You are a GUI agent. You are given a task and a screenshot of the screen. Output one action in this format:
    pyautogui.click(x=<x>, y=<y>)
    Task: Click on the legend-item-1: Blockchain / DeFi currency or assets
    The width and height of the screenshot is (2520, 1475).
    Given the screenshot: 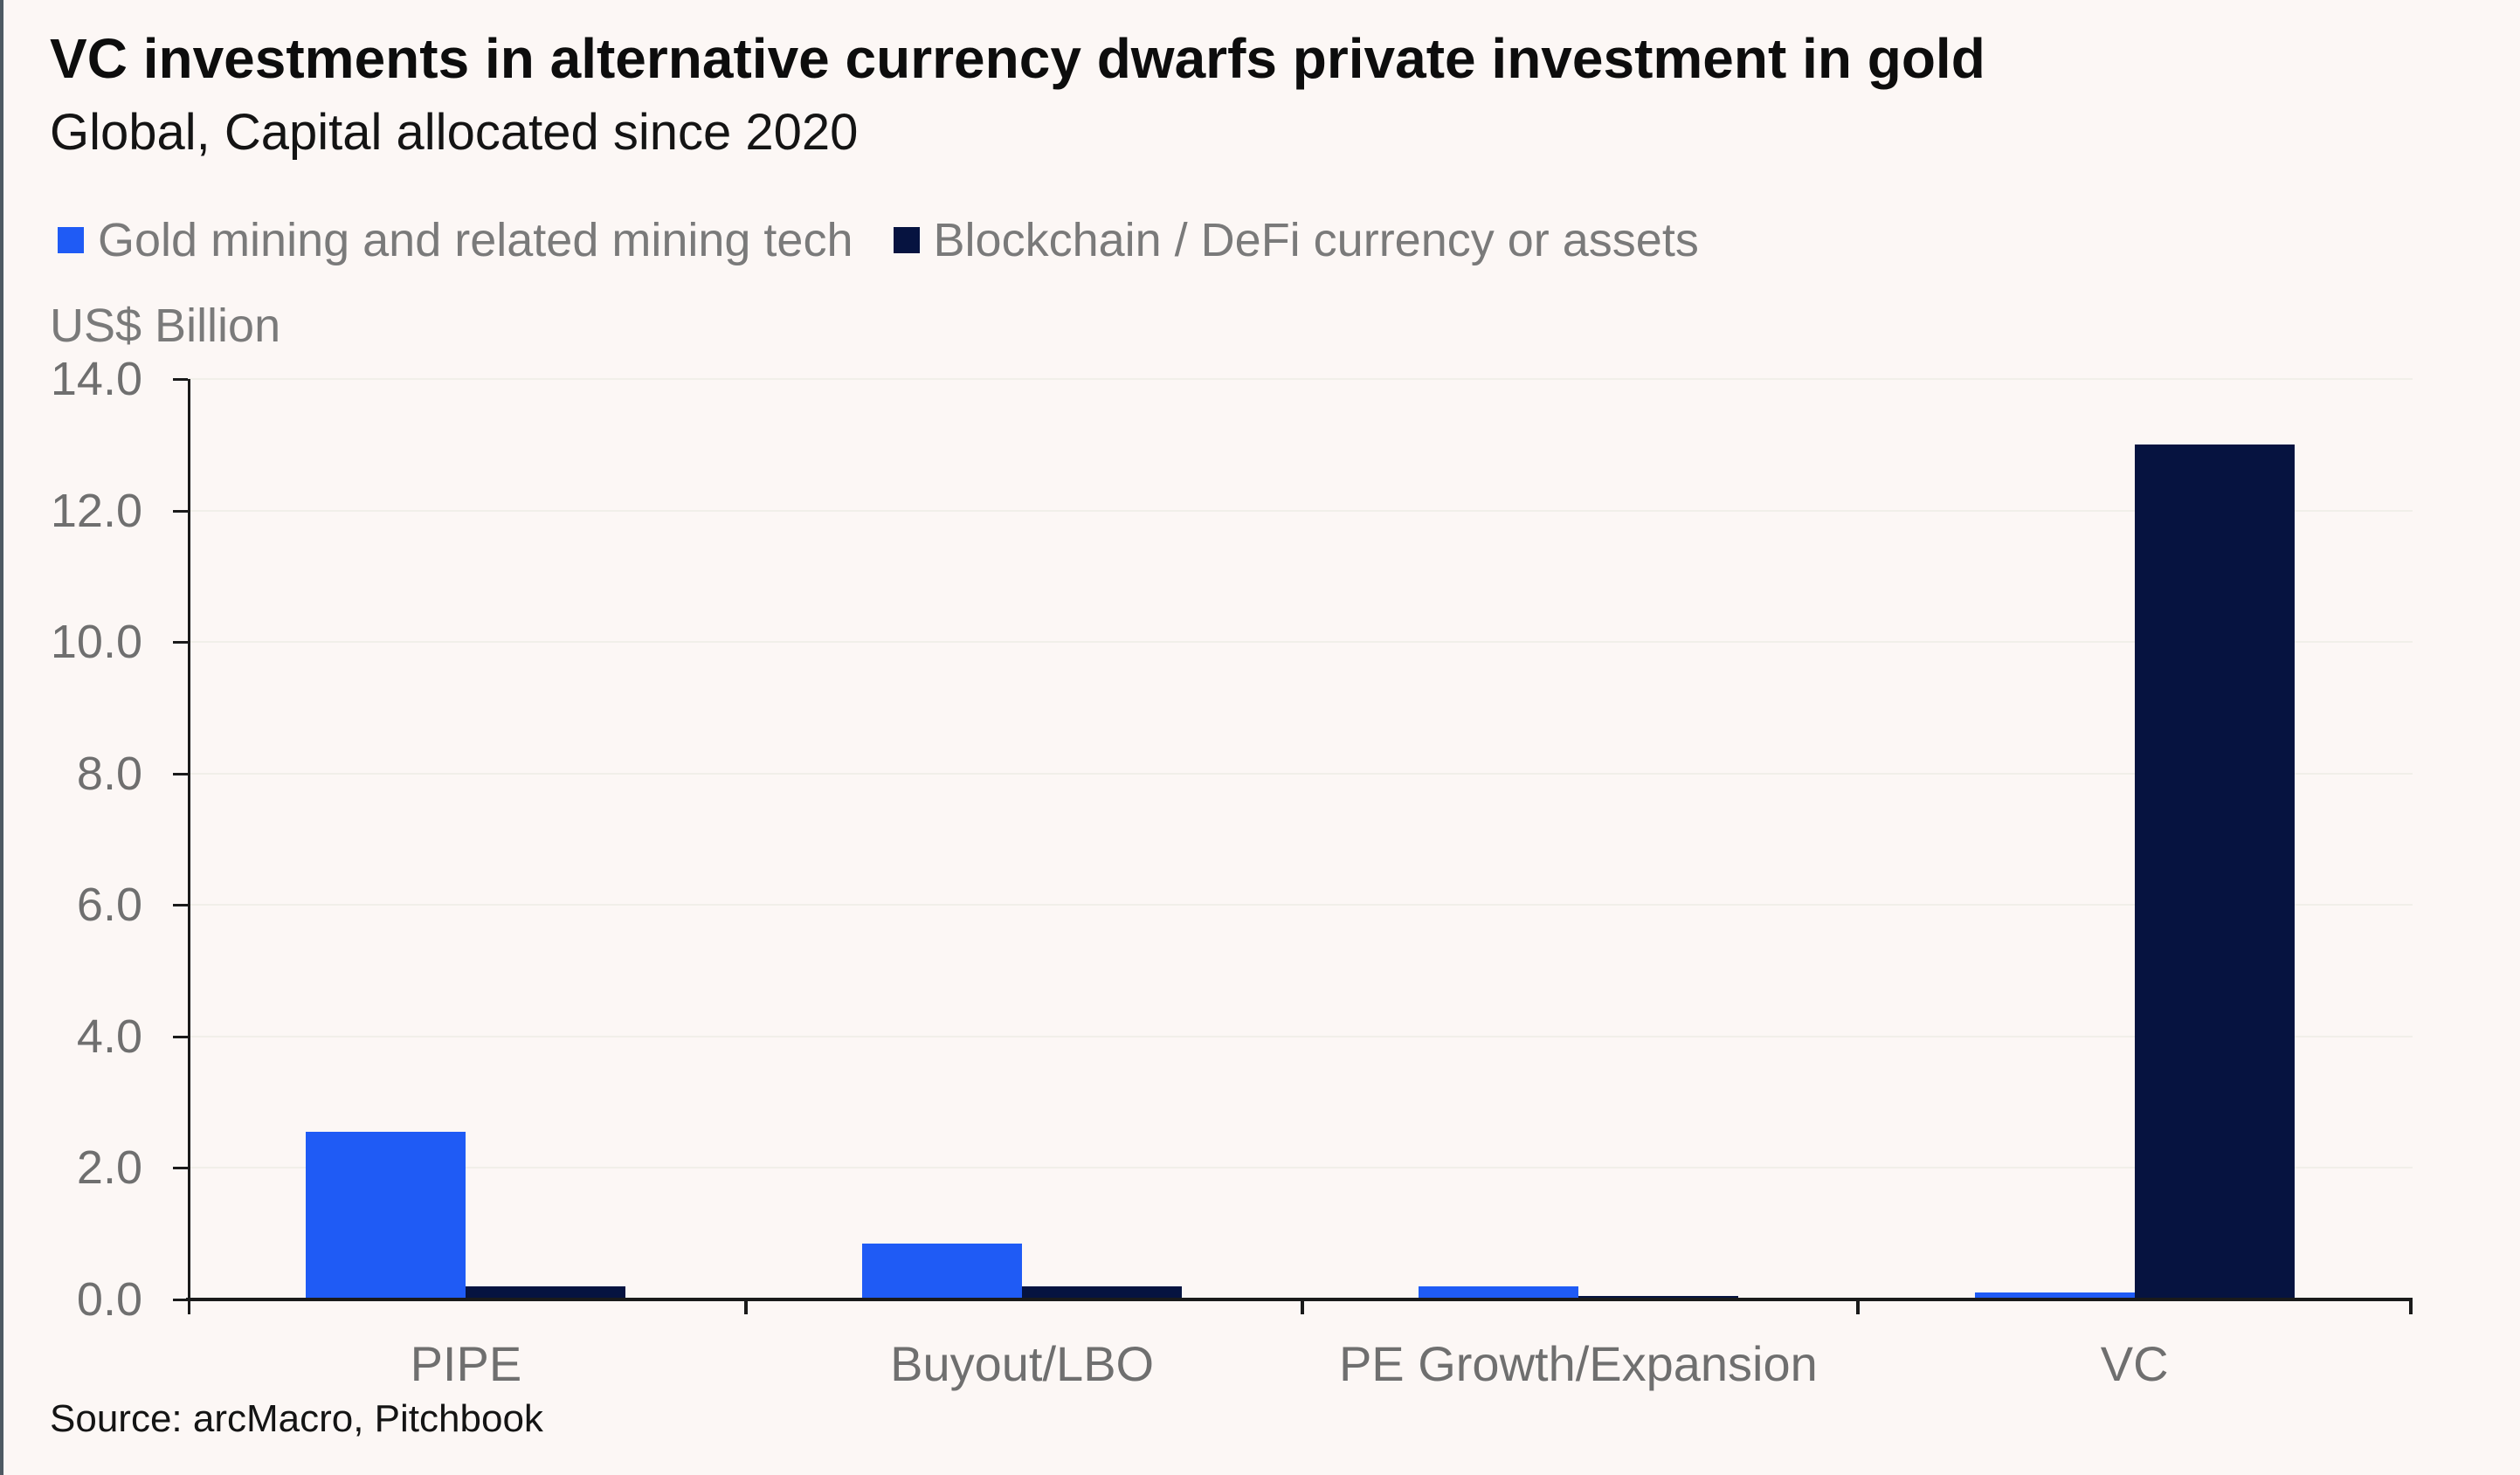 What is the action you would take?
    pyautogui.click(x=1296, y=240)
    